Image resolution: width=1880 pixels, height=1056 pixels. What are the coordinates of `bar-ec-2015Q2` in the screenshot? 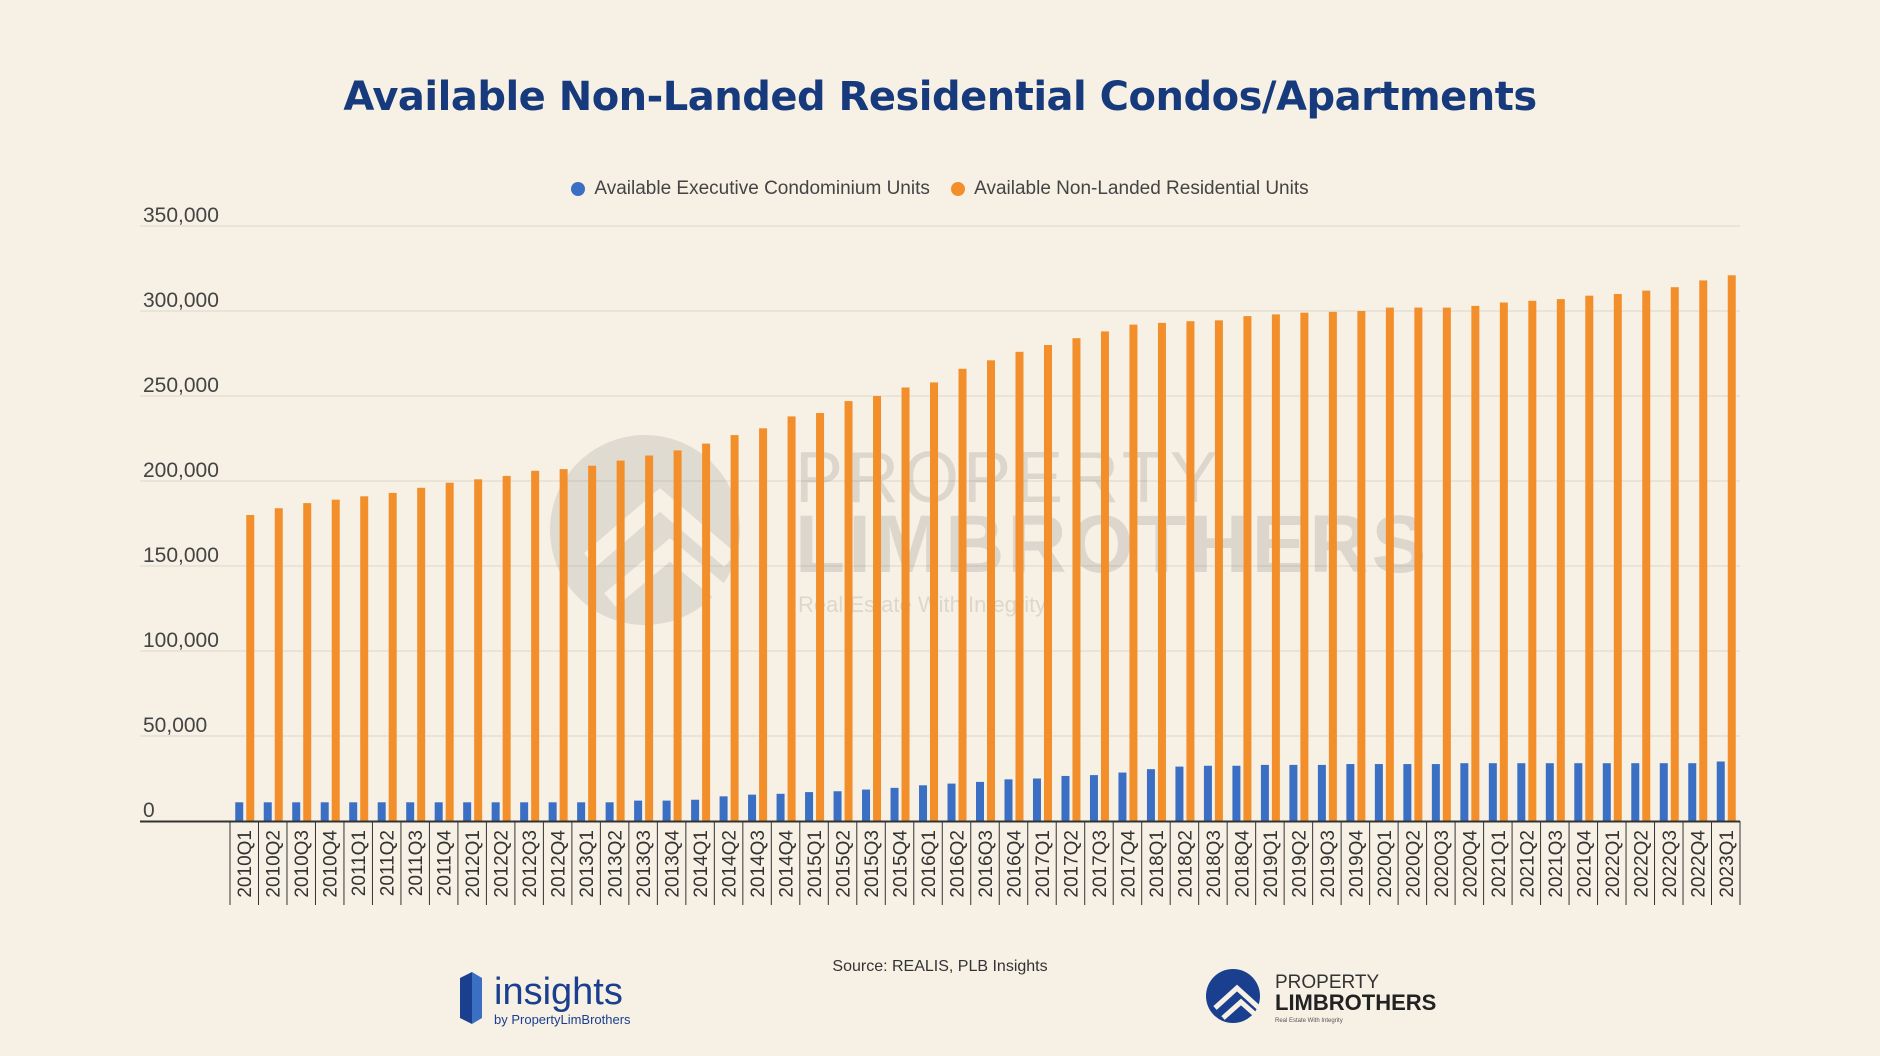 It's located at (837, 806).